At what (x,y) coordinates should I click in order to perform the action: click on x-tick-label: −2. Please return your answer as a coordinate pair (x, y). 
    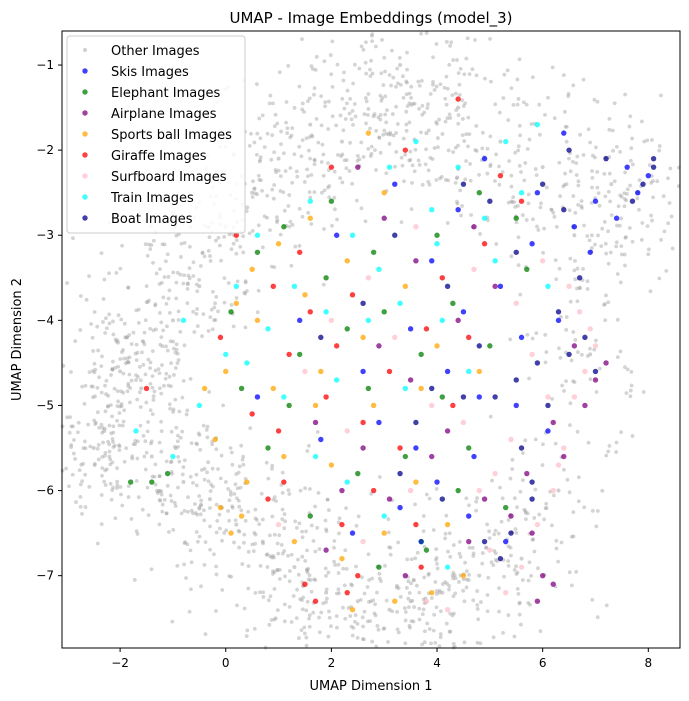
    Looking at the image, I should click on (120, 663).